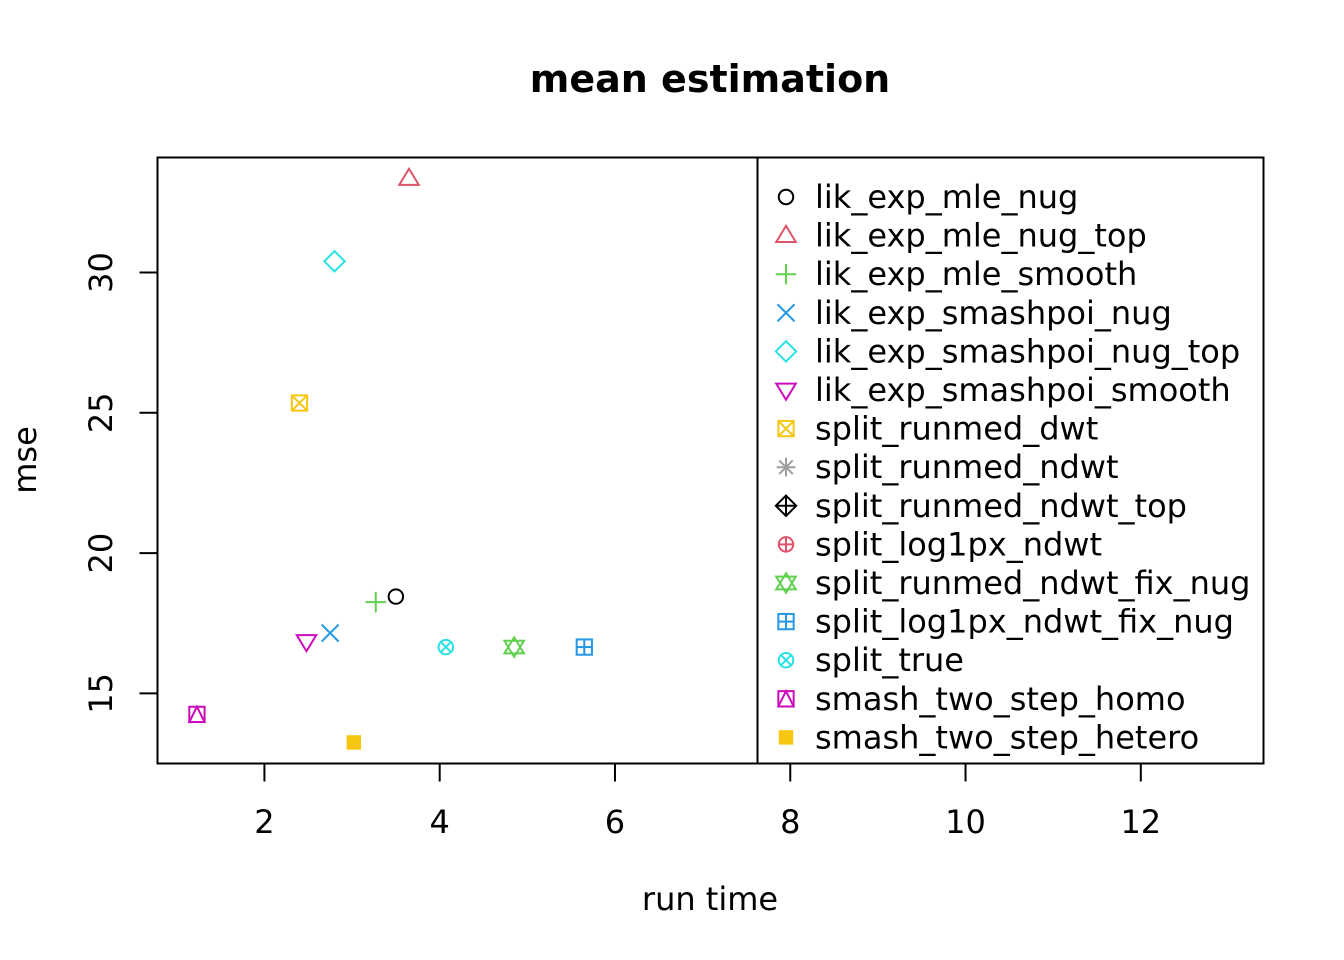  I want to click on legend-item: split_true, so click(870, 660).